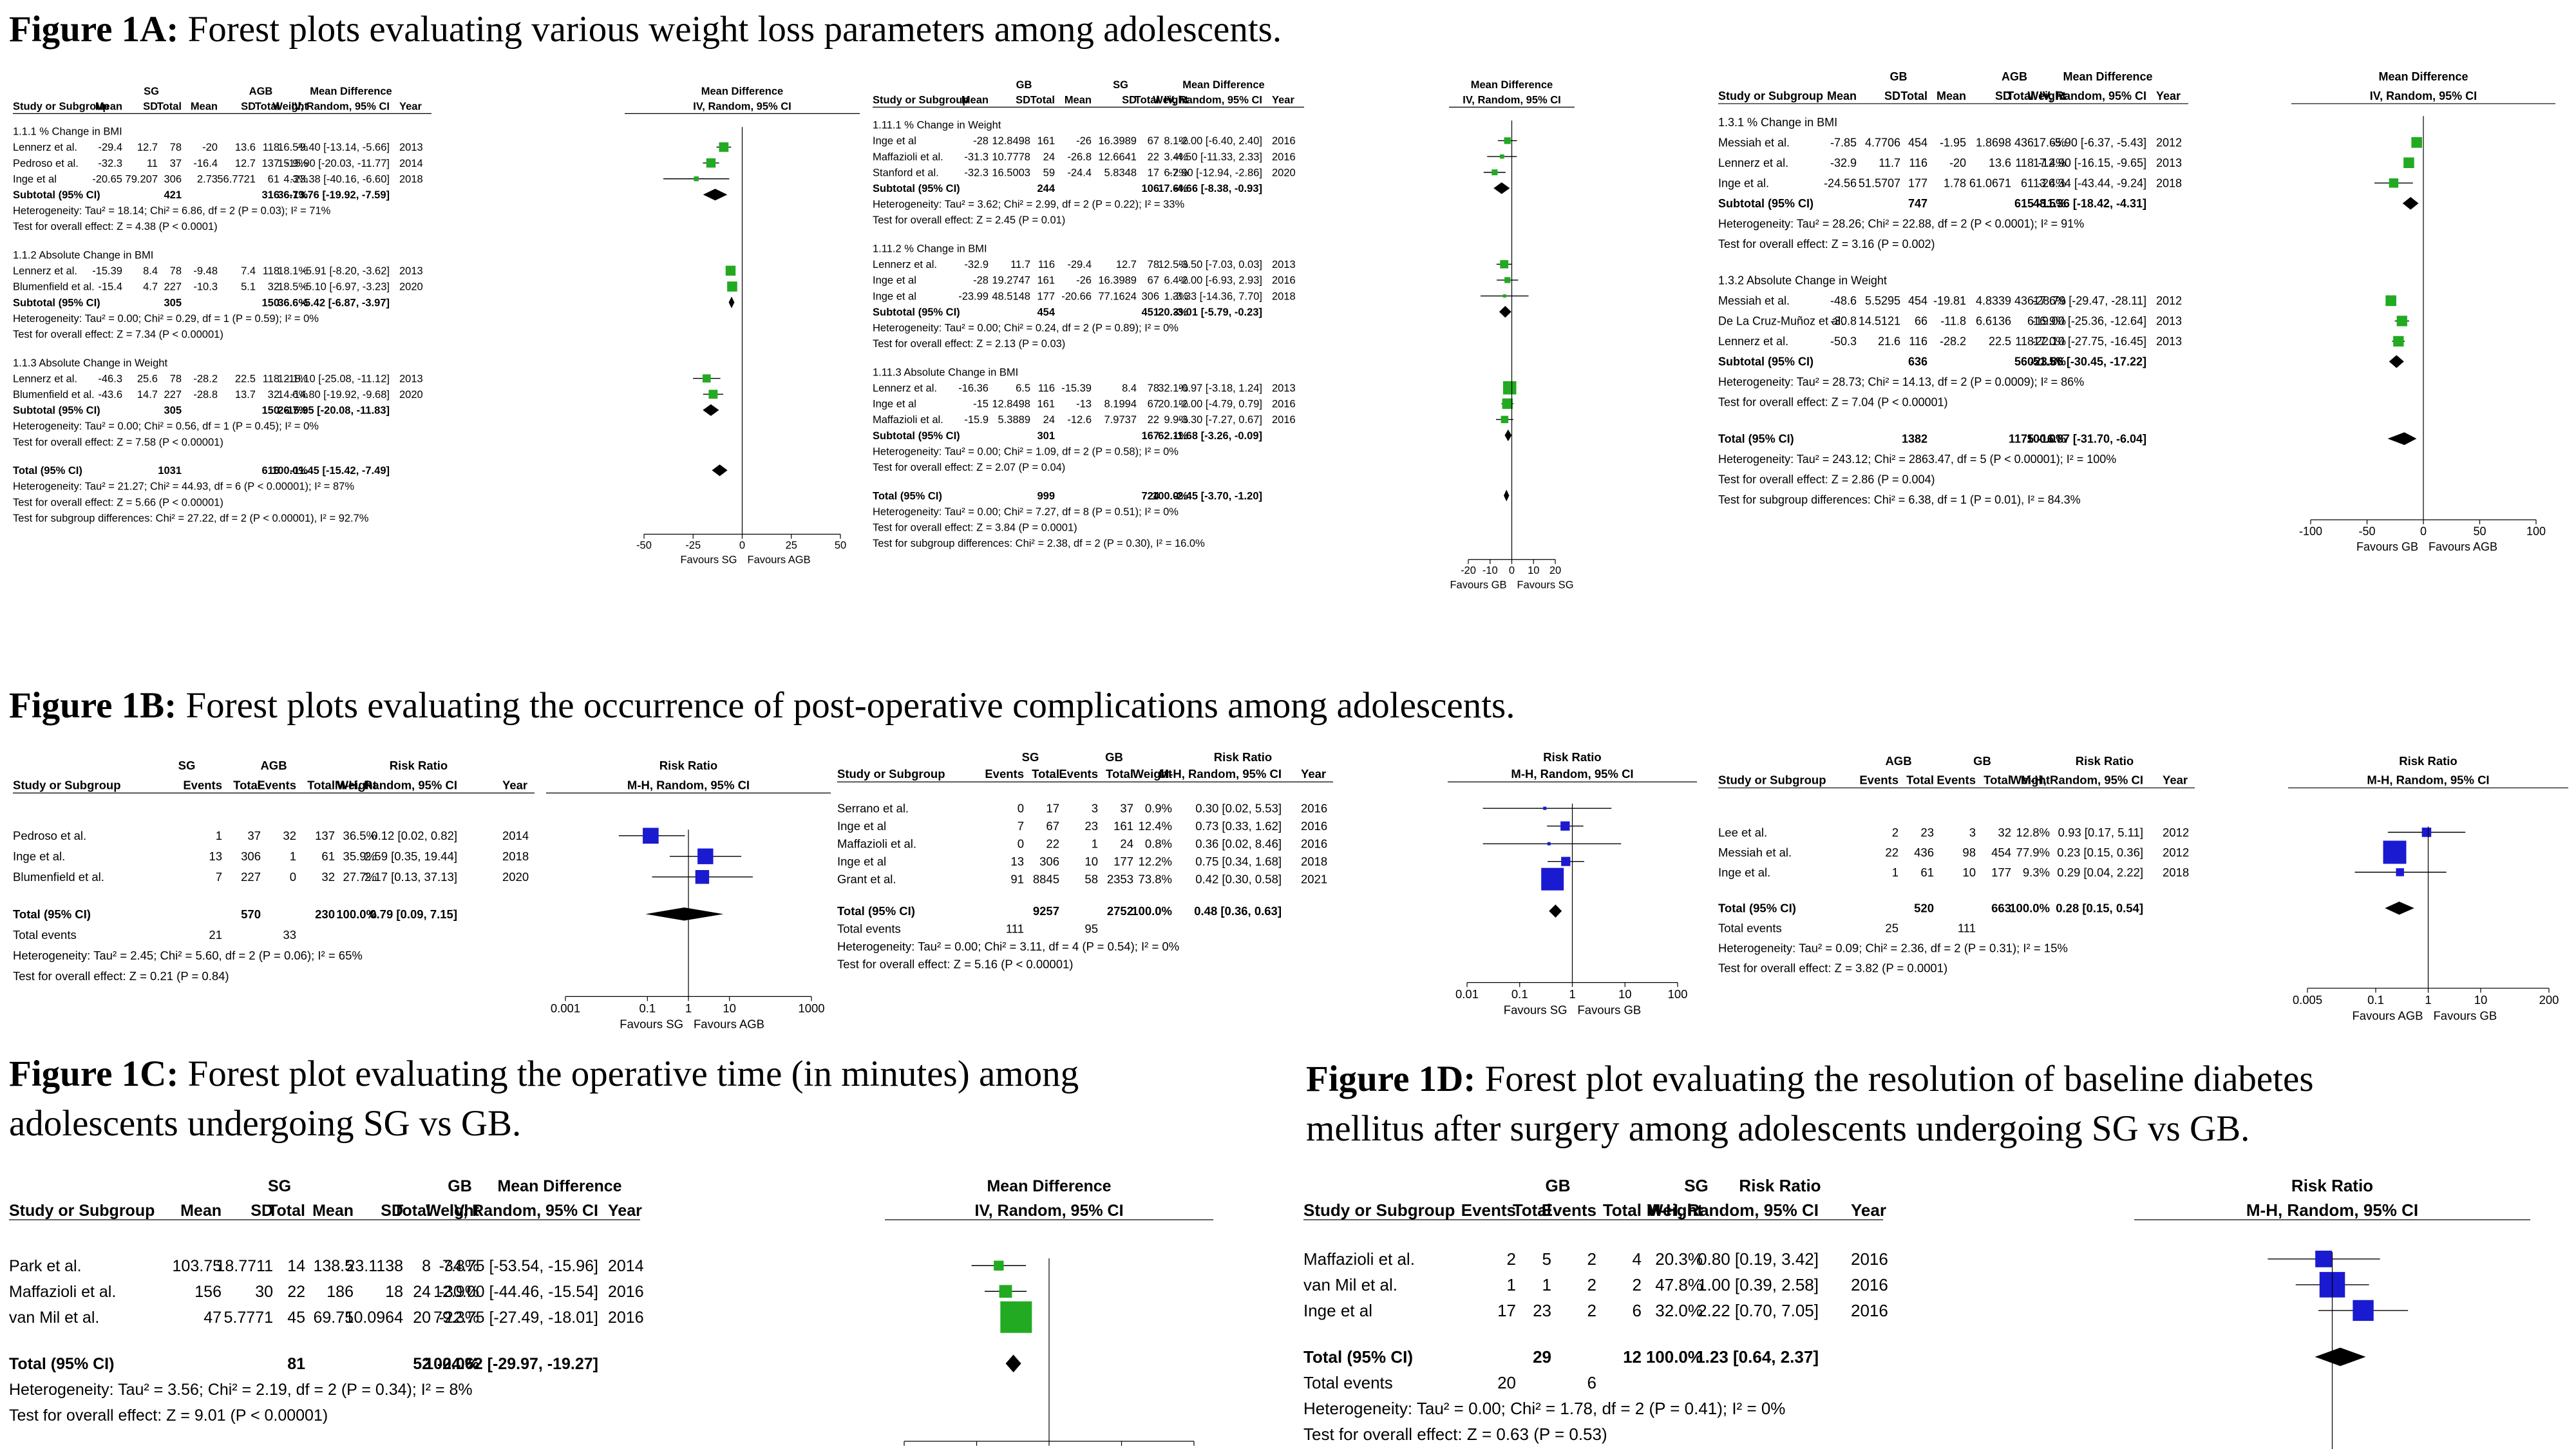  Describe the element at coordinates (206, 163) in the screenshot. I see `row-cell: -16.4` at that location.